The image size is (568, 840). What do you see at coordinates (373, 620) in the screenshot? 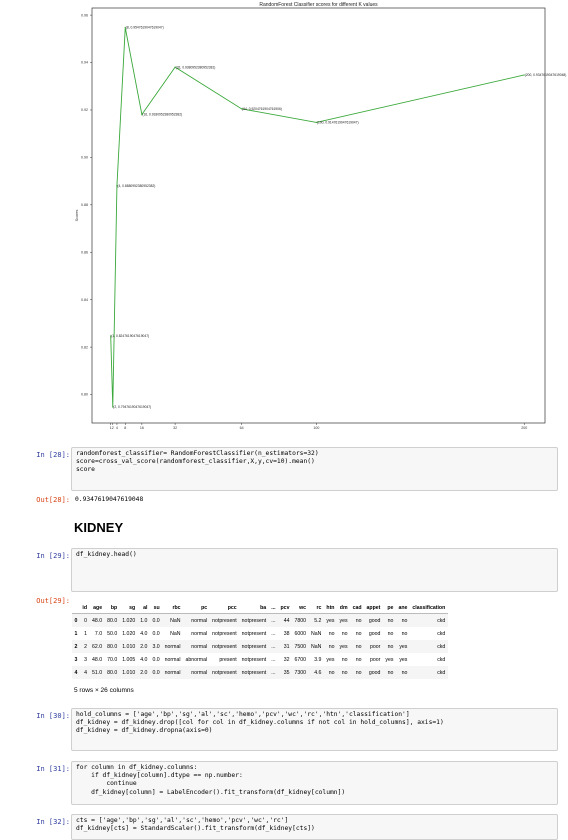
I see `table-cell: good` at bounding box center [373, 620].